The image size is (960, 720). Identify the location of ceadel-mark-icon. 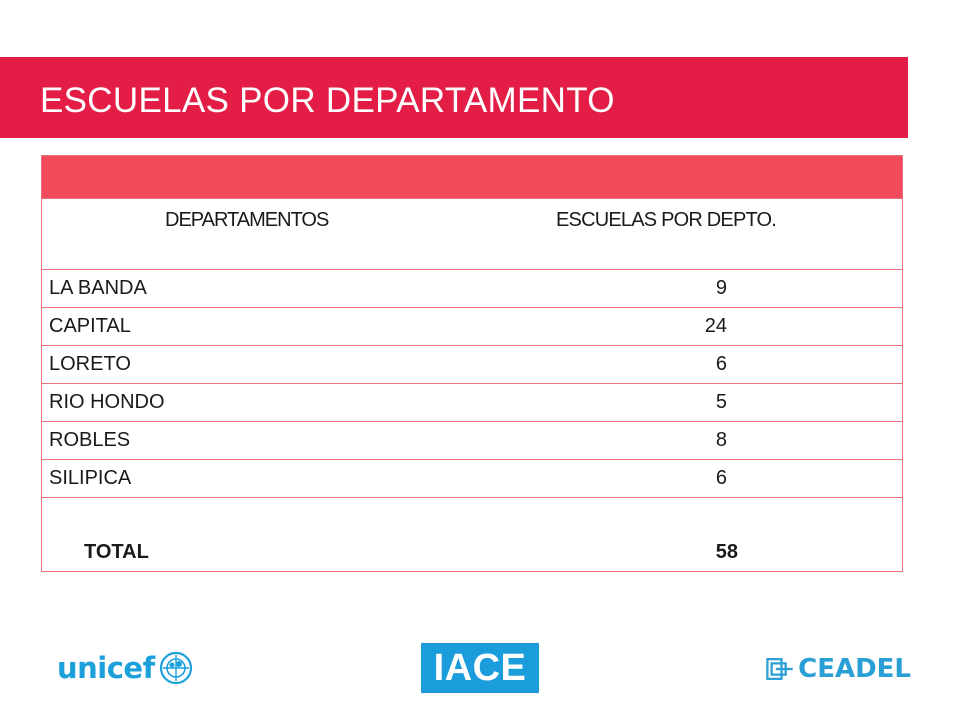
(779, 669).